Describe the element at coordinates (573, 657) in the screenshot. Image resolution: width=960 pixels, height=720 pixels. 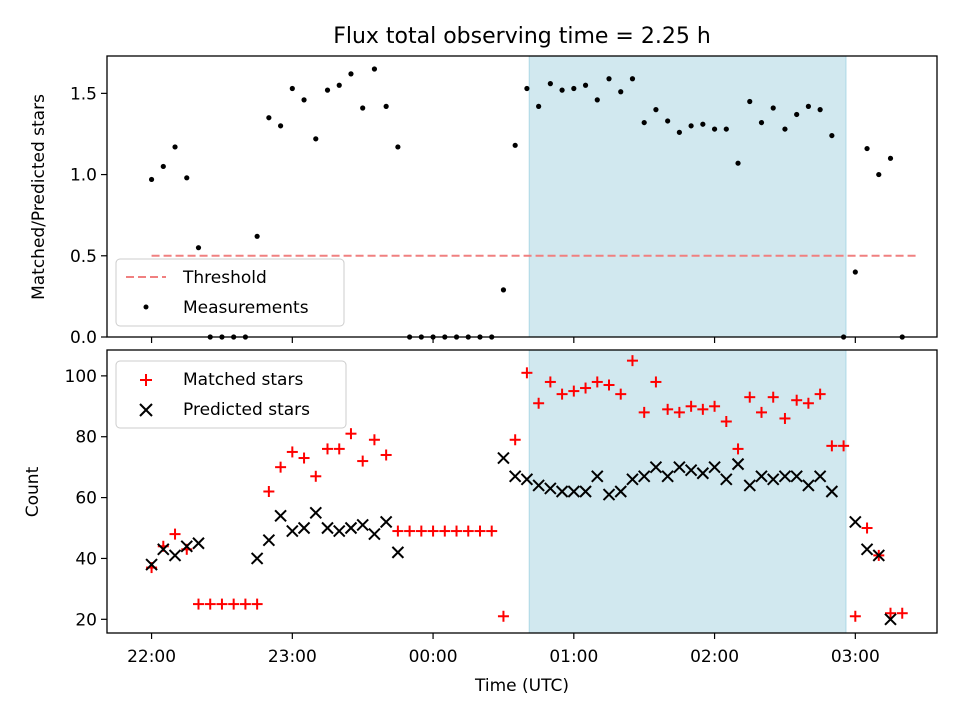
I see `x-tick-label: 01:00` at that location.